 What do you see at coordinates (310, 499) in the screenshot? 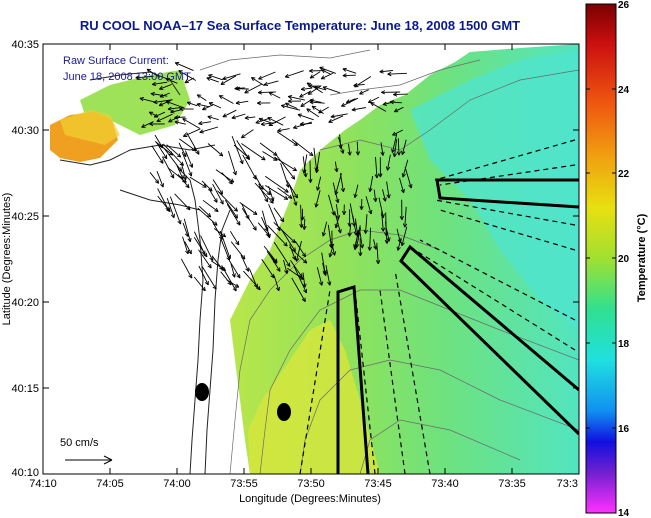
I see `x-axis-label: Longitude (Degrees:Minutes)` at bounding box center [310, 499].